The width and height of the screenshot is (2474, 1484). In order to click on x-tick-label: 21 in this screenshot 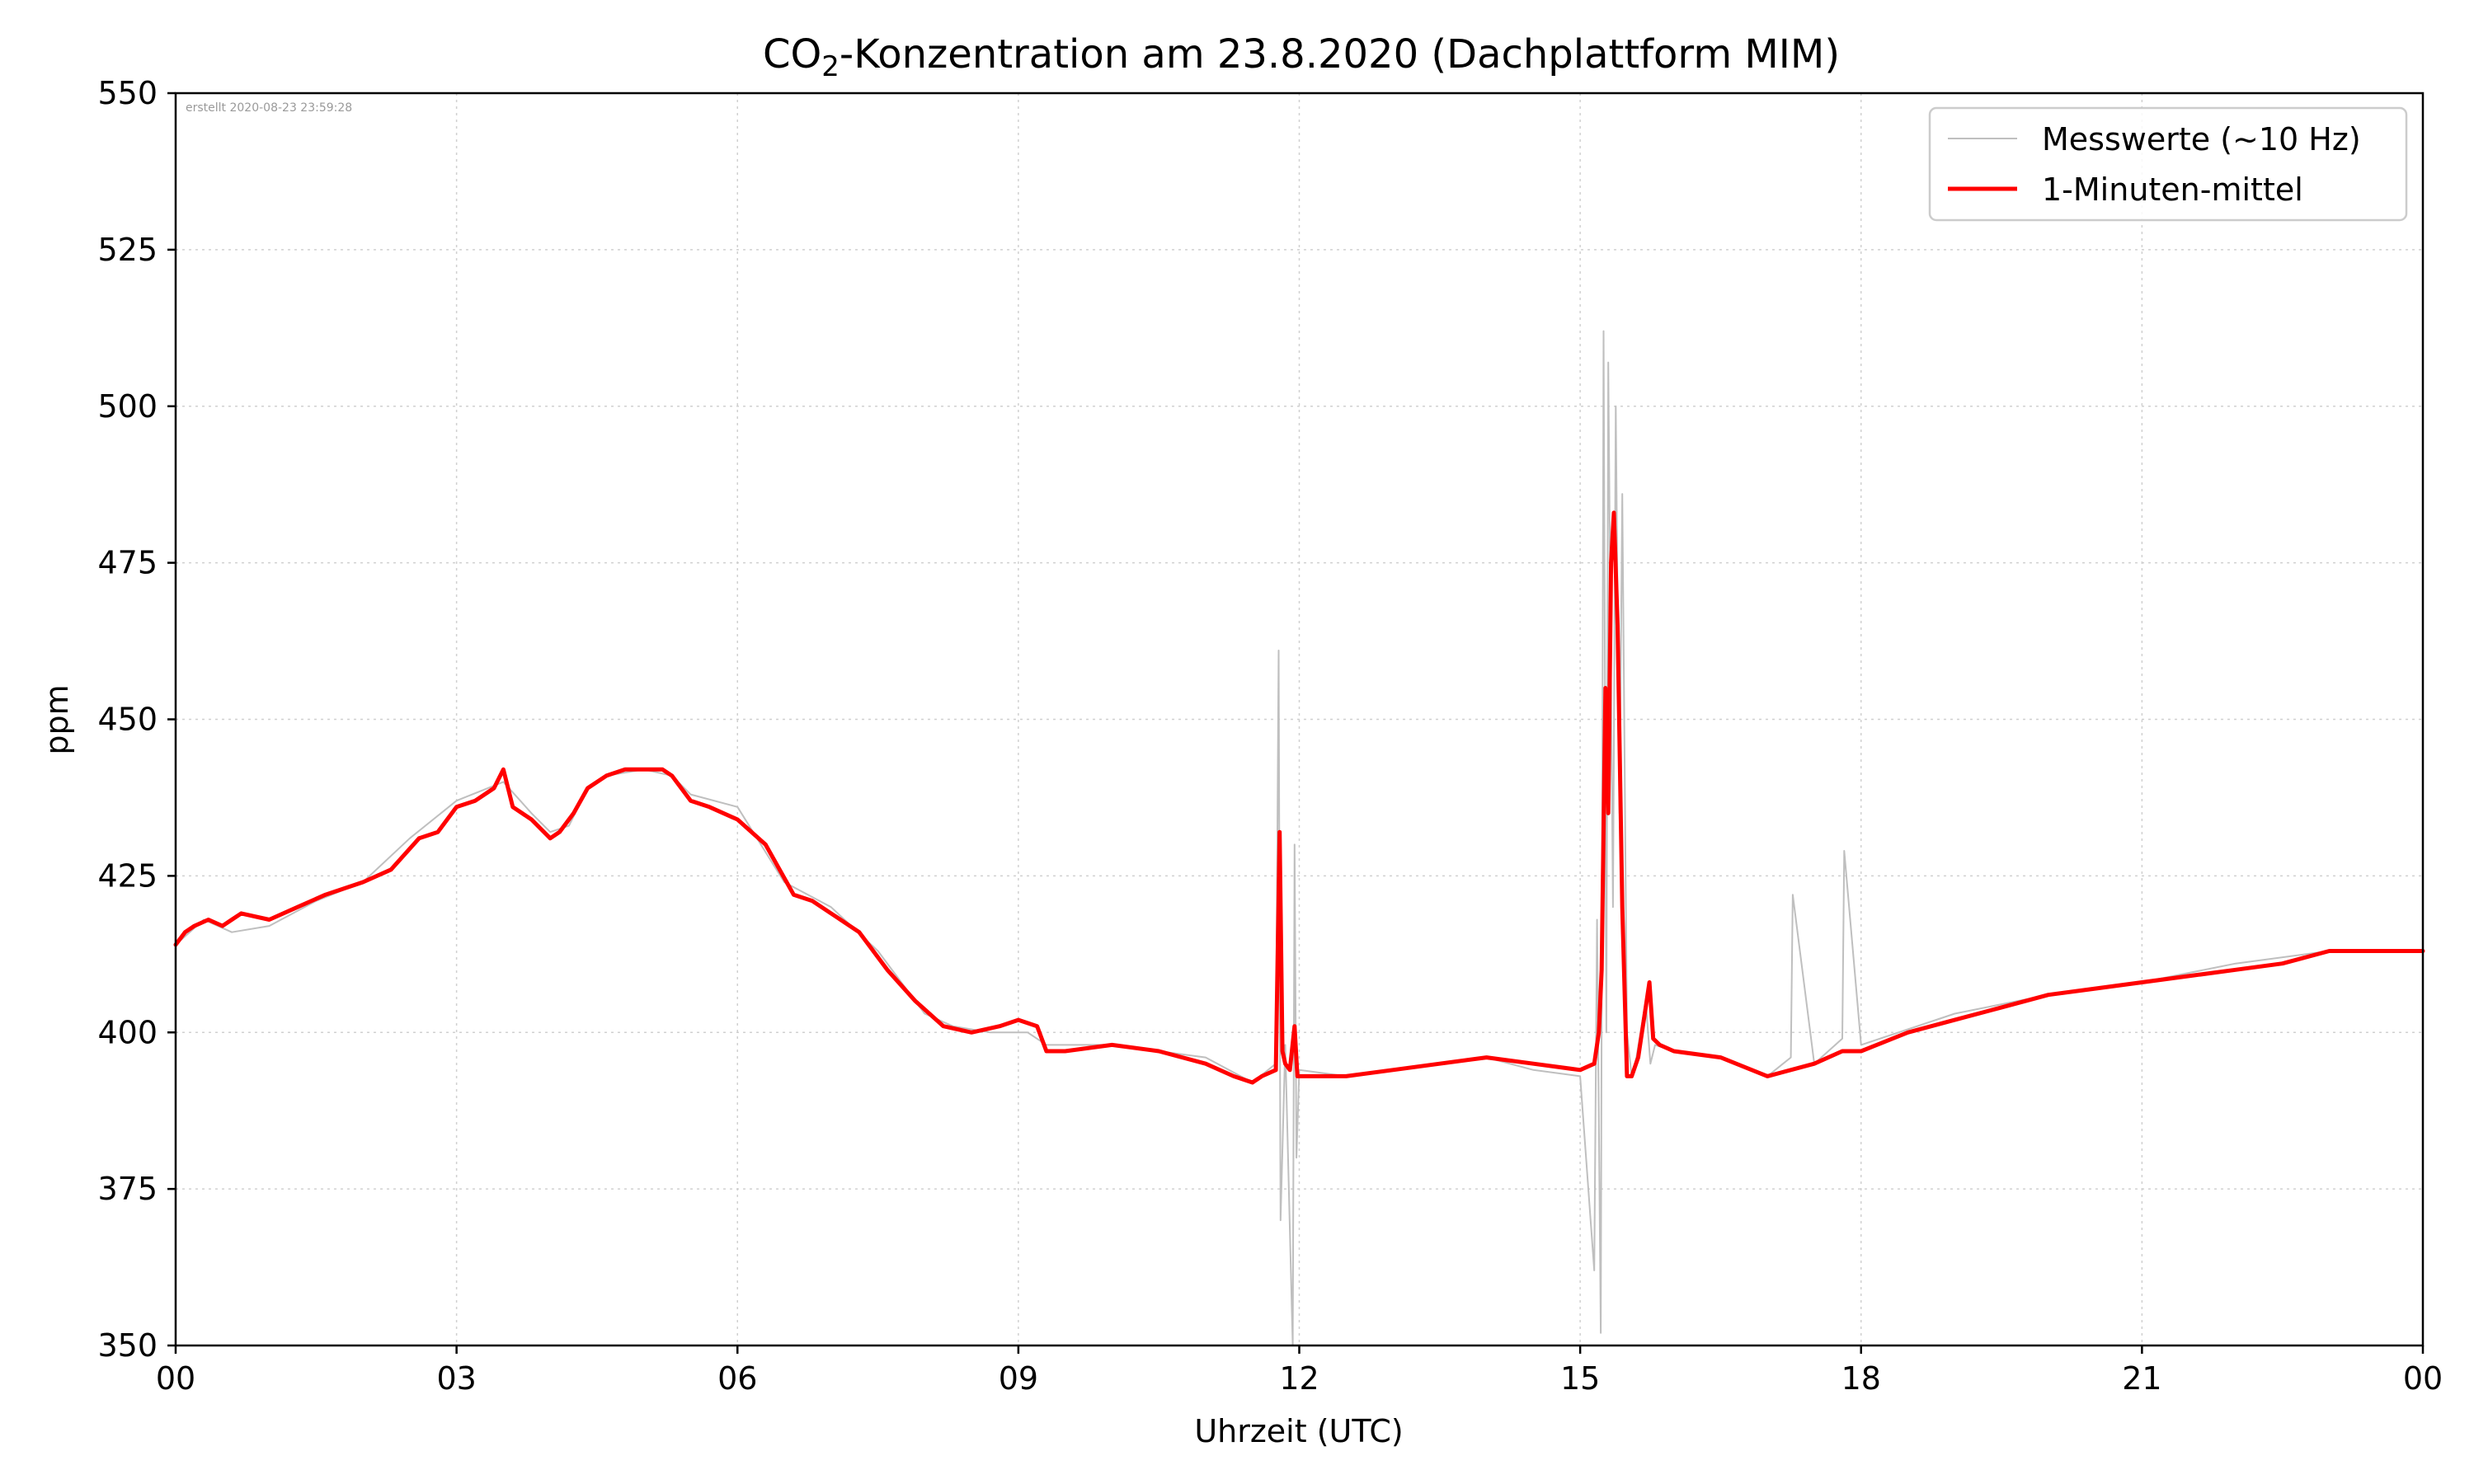, I will do `click(2141, 1378)`.